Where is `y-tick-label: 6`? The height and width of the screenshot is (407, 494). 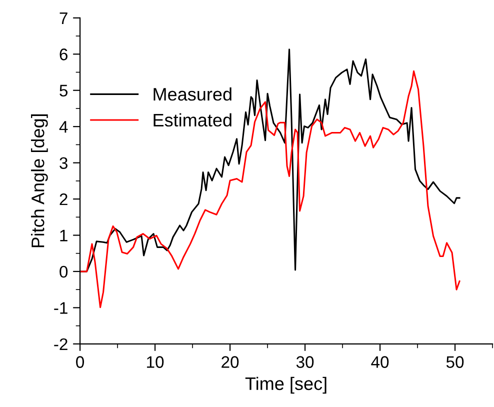
y-tick-label: 6 is located at coordinates (64, 54).